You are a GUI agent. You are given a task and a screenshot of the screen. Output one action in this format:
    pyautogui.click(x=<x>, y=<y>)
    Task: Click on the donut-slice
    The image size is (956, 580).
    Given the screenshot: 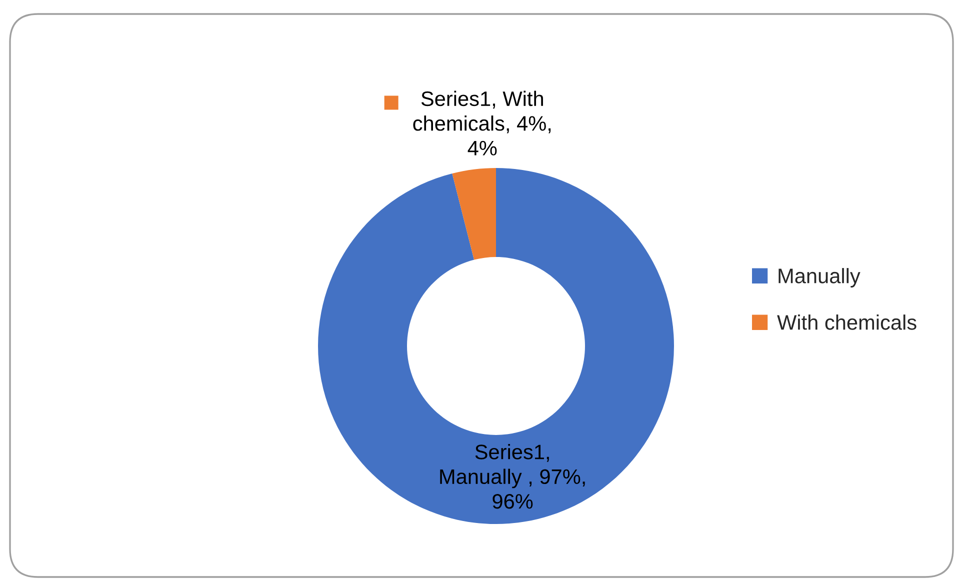 What is the action you would take?
    pyautogui.click(x=474, y=214)
    